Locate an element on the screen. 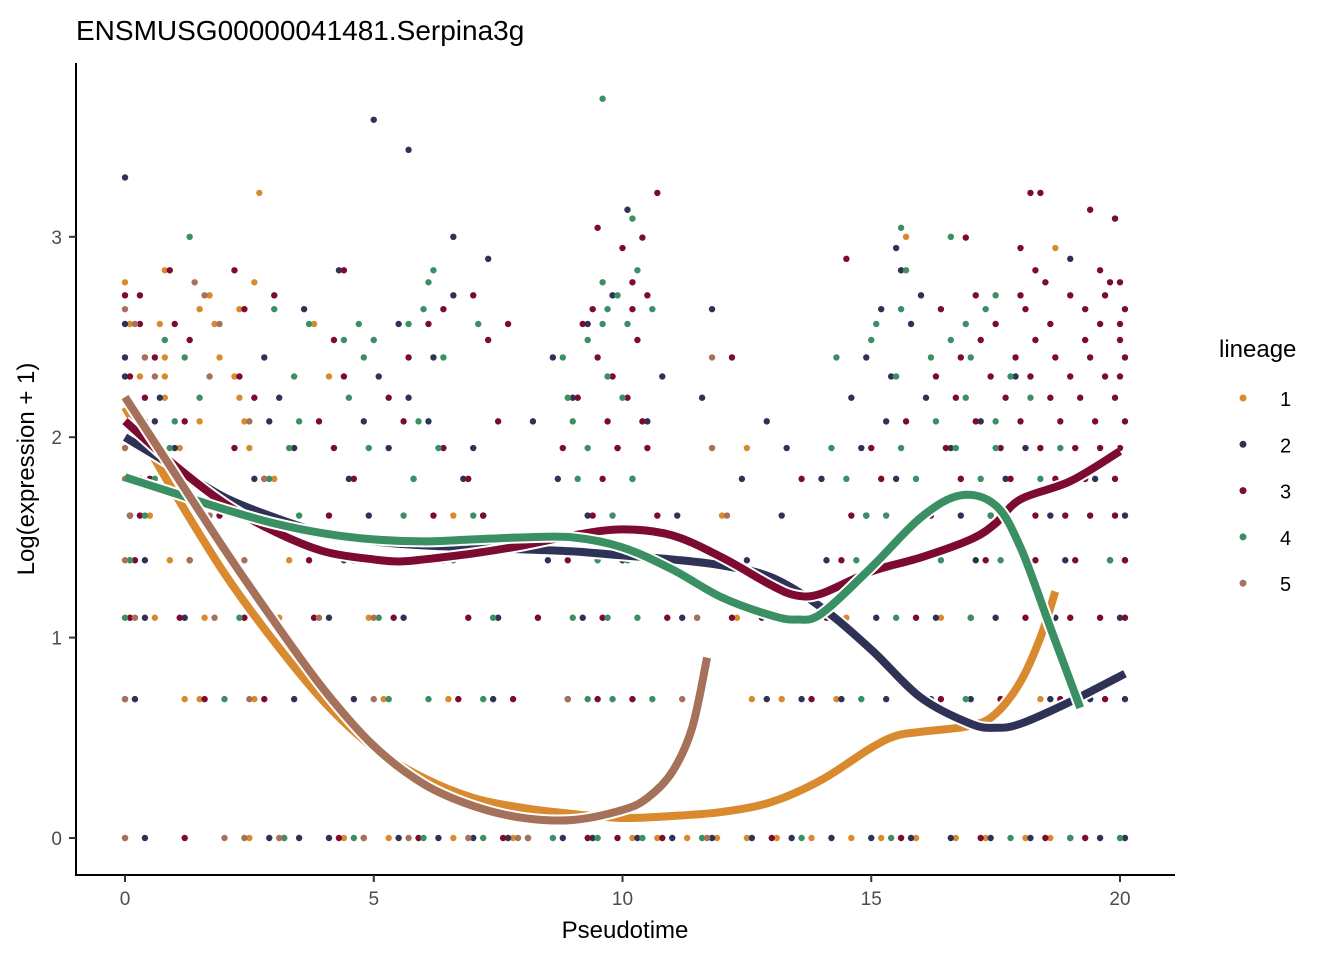 This screenshot has height=965, width=1344. legend-label-5: 5 is located at coordinates (1285, 585).